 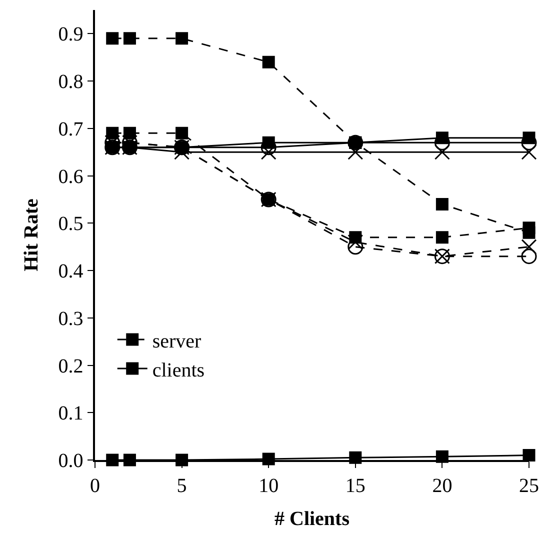 I want to click on y-tick-label: 0.5, so click(x=71, y=224).